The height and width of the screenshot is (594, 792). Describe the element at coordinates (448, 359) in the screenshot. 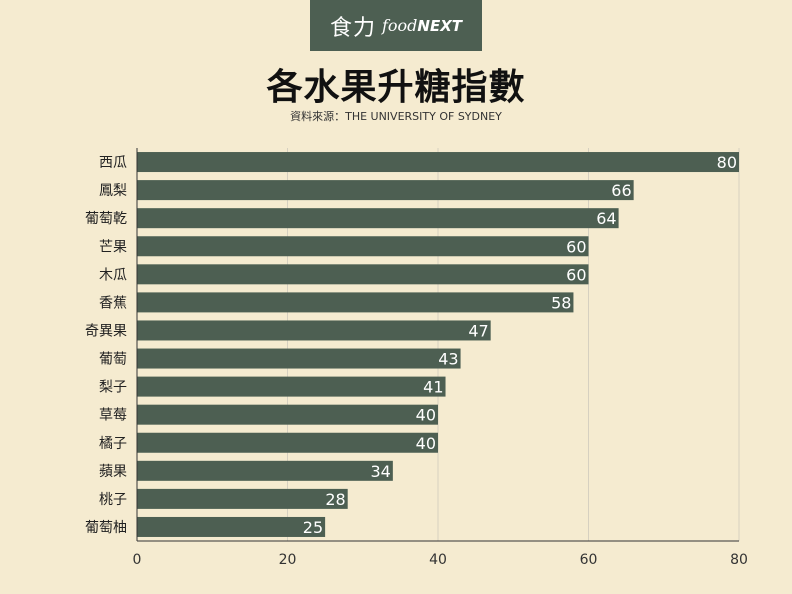

I see `bar-value-label: 43` at that location.